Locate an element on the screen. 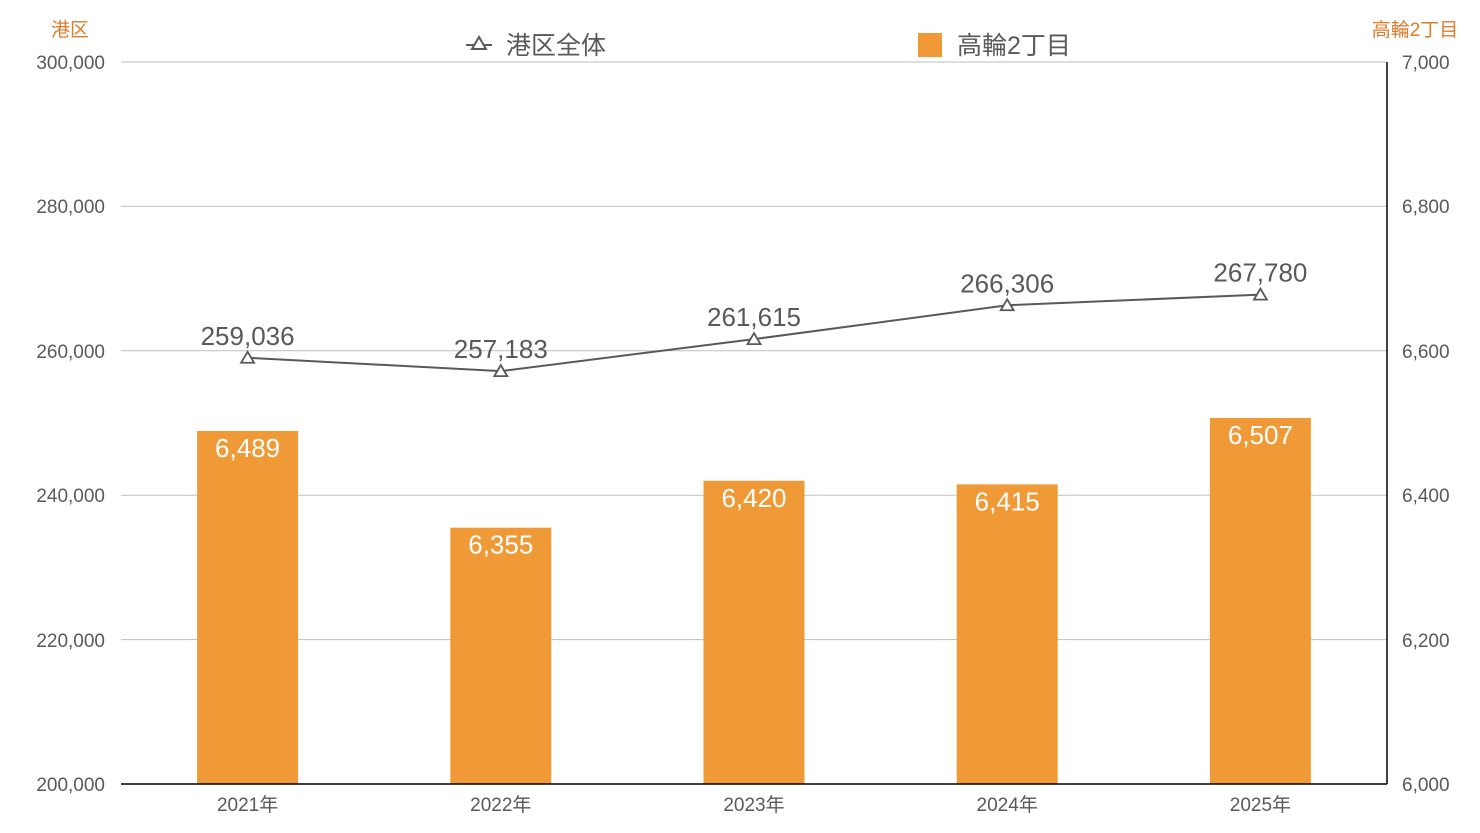 The height and width of the screenshot is (833, 1480). legend-item-line: 港区全体 is located at coordinates (536, 46).